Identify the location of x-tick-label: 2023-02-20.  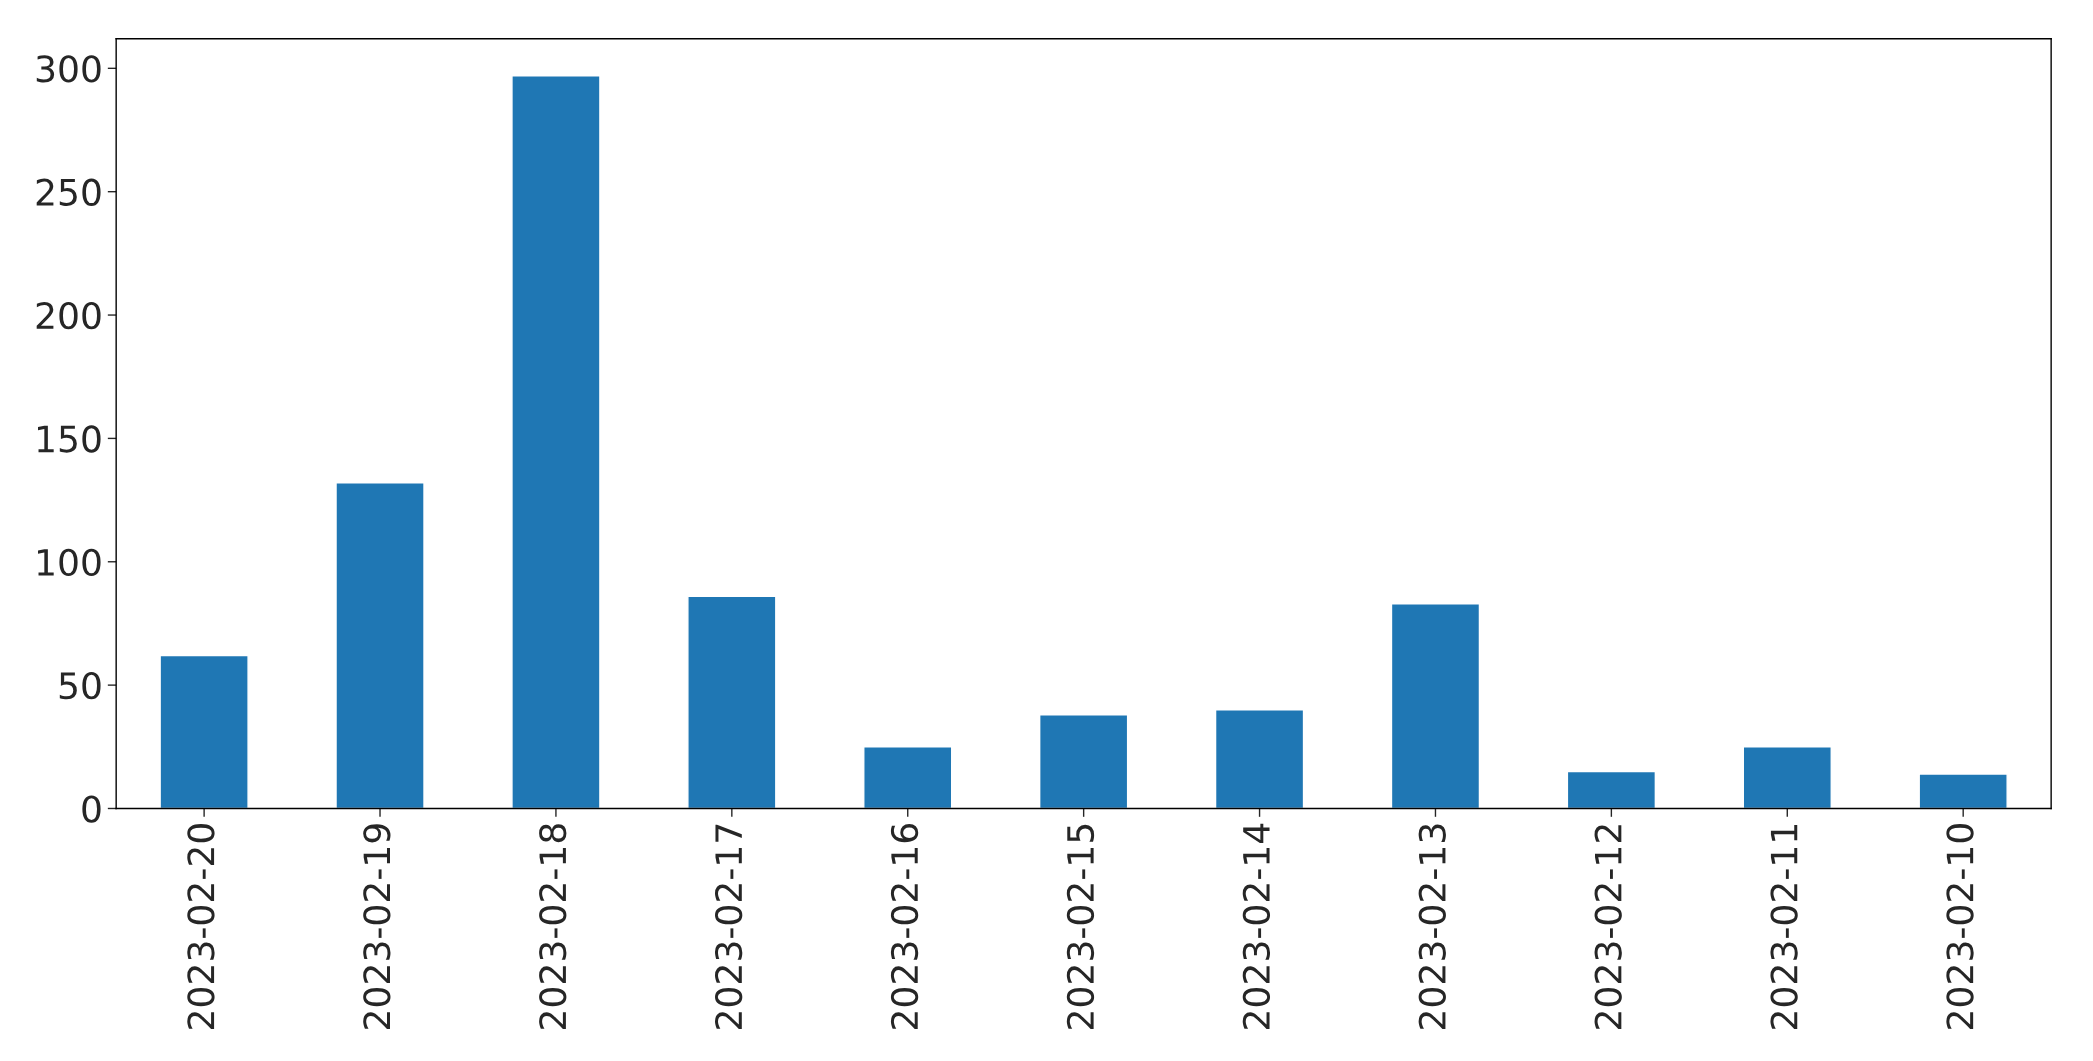
(201, 926).